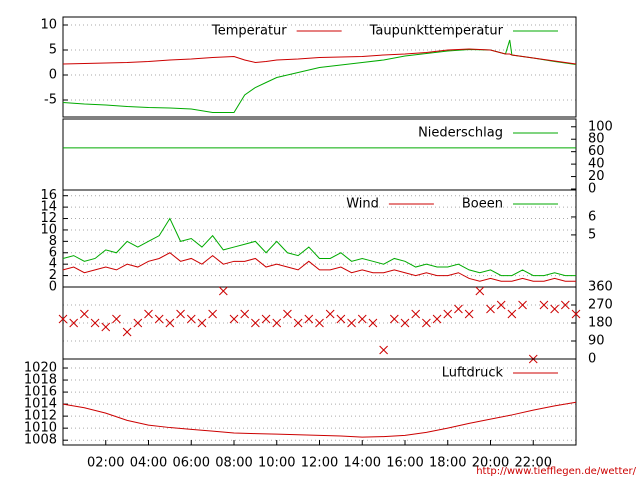  What do you see at coordinates (148, 463) in the screenshot?
I see `x-tick-label: 04:00` at bounding box center [148, 463].